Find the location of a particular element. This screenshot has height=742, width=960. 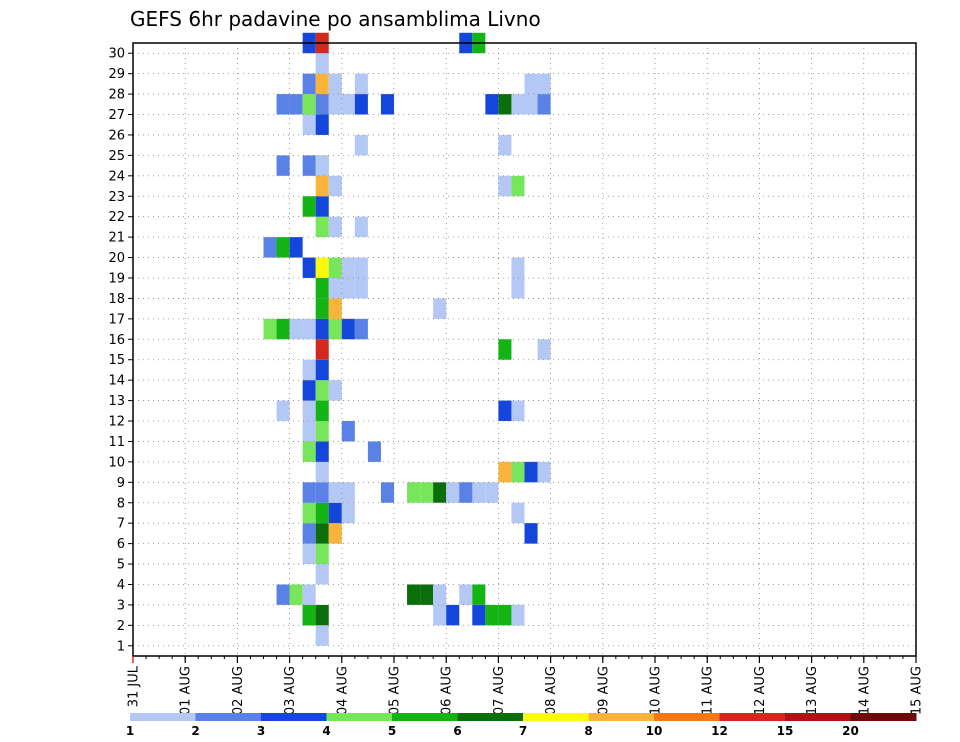

y-tick-label: 20 is located at coordinates (116, 258).